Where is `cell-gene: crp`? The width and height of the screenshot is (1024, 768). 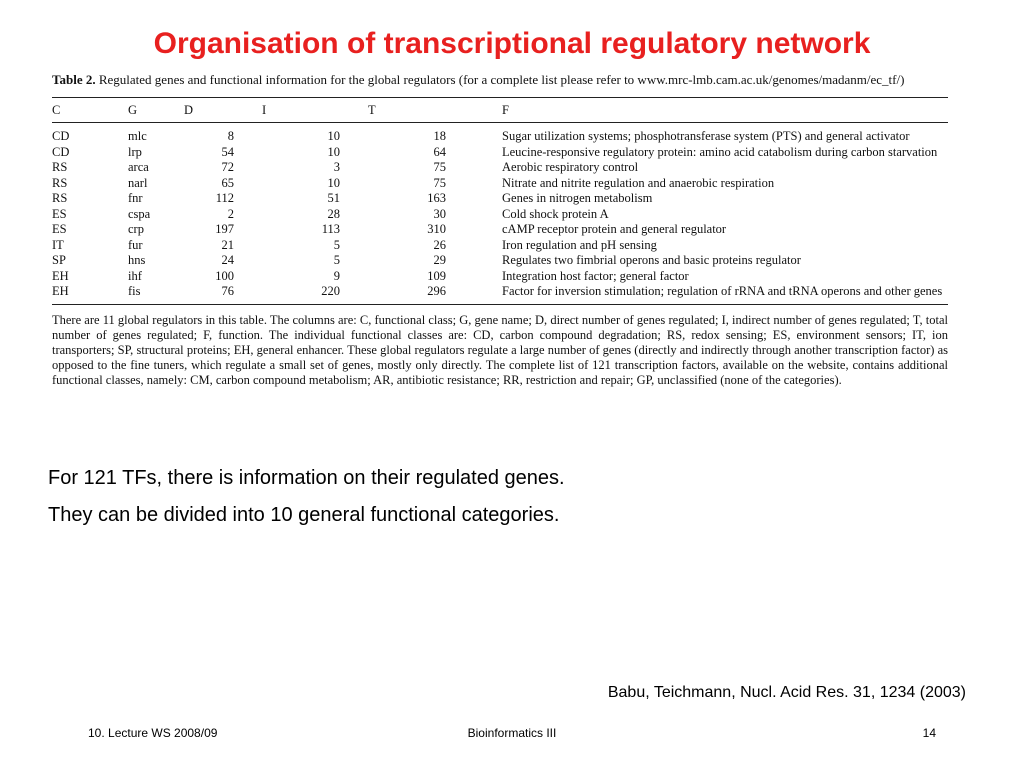 cell-gene: crp is located at coordinates (136, 229).